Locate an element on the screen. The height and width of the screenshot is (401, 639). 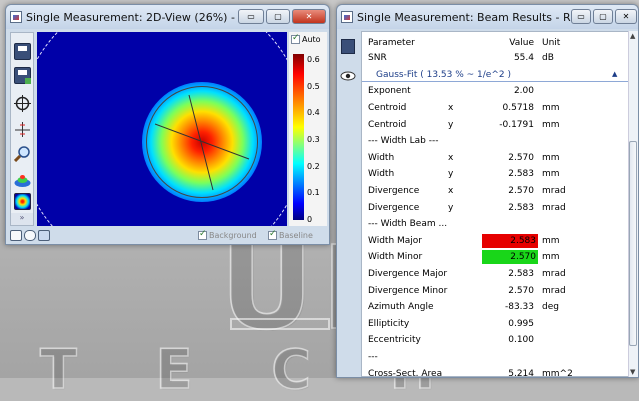
fit-axes is located at coordinates (202, 142).